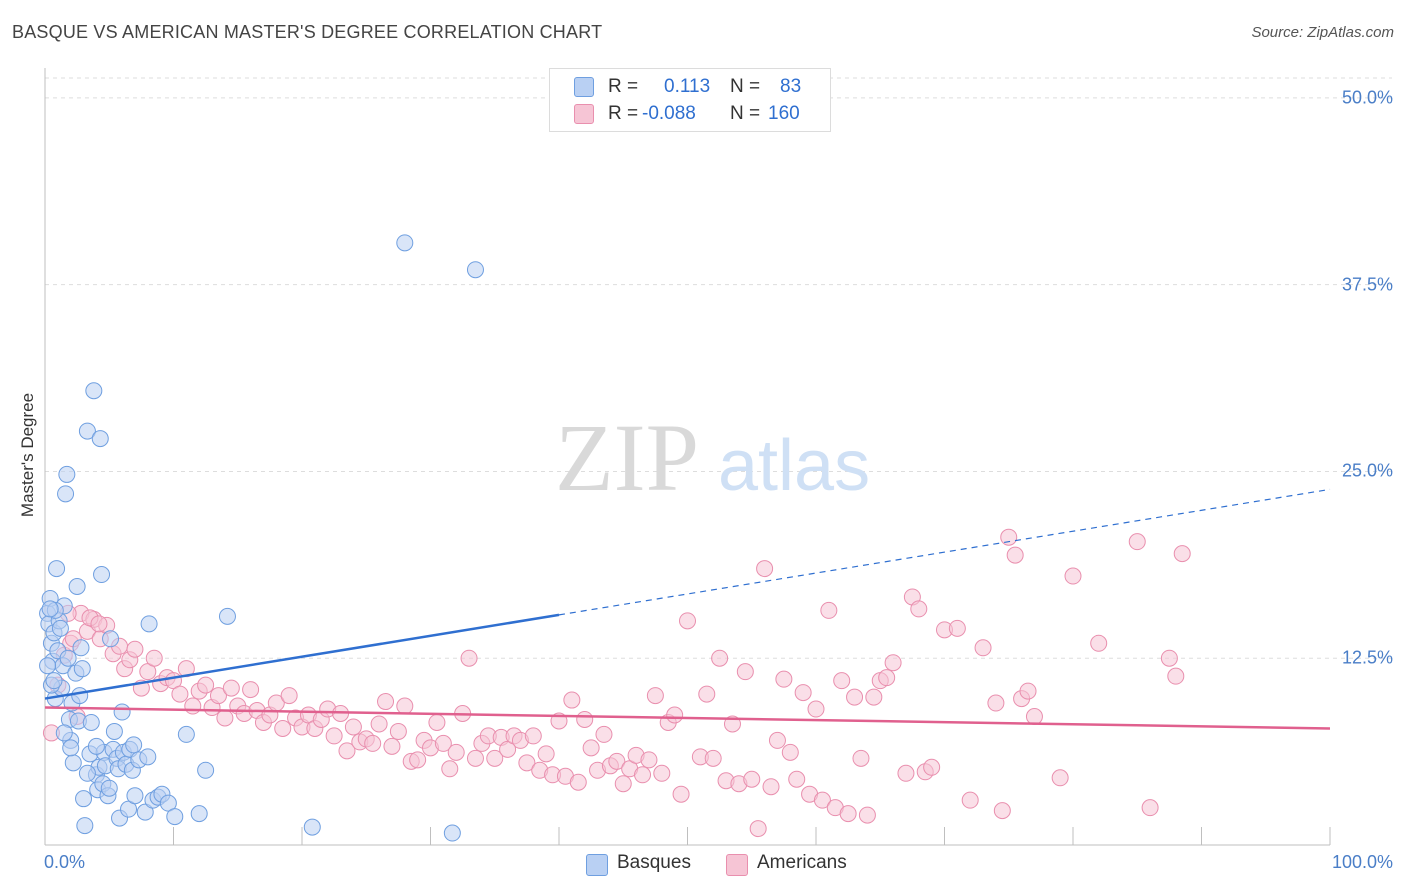  I want to click on watermark-zip: ZIP, so click(627, 457).